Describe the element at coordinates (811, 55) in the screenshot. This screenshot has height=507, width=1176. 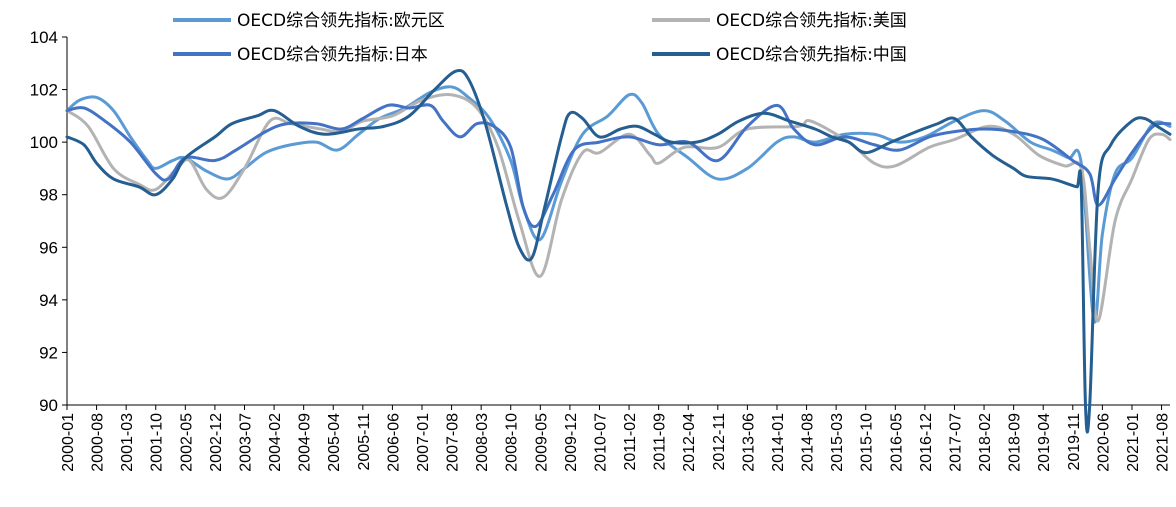
I see `legend-label-china: OECD综合领先指标:中国` at that location.